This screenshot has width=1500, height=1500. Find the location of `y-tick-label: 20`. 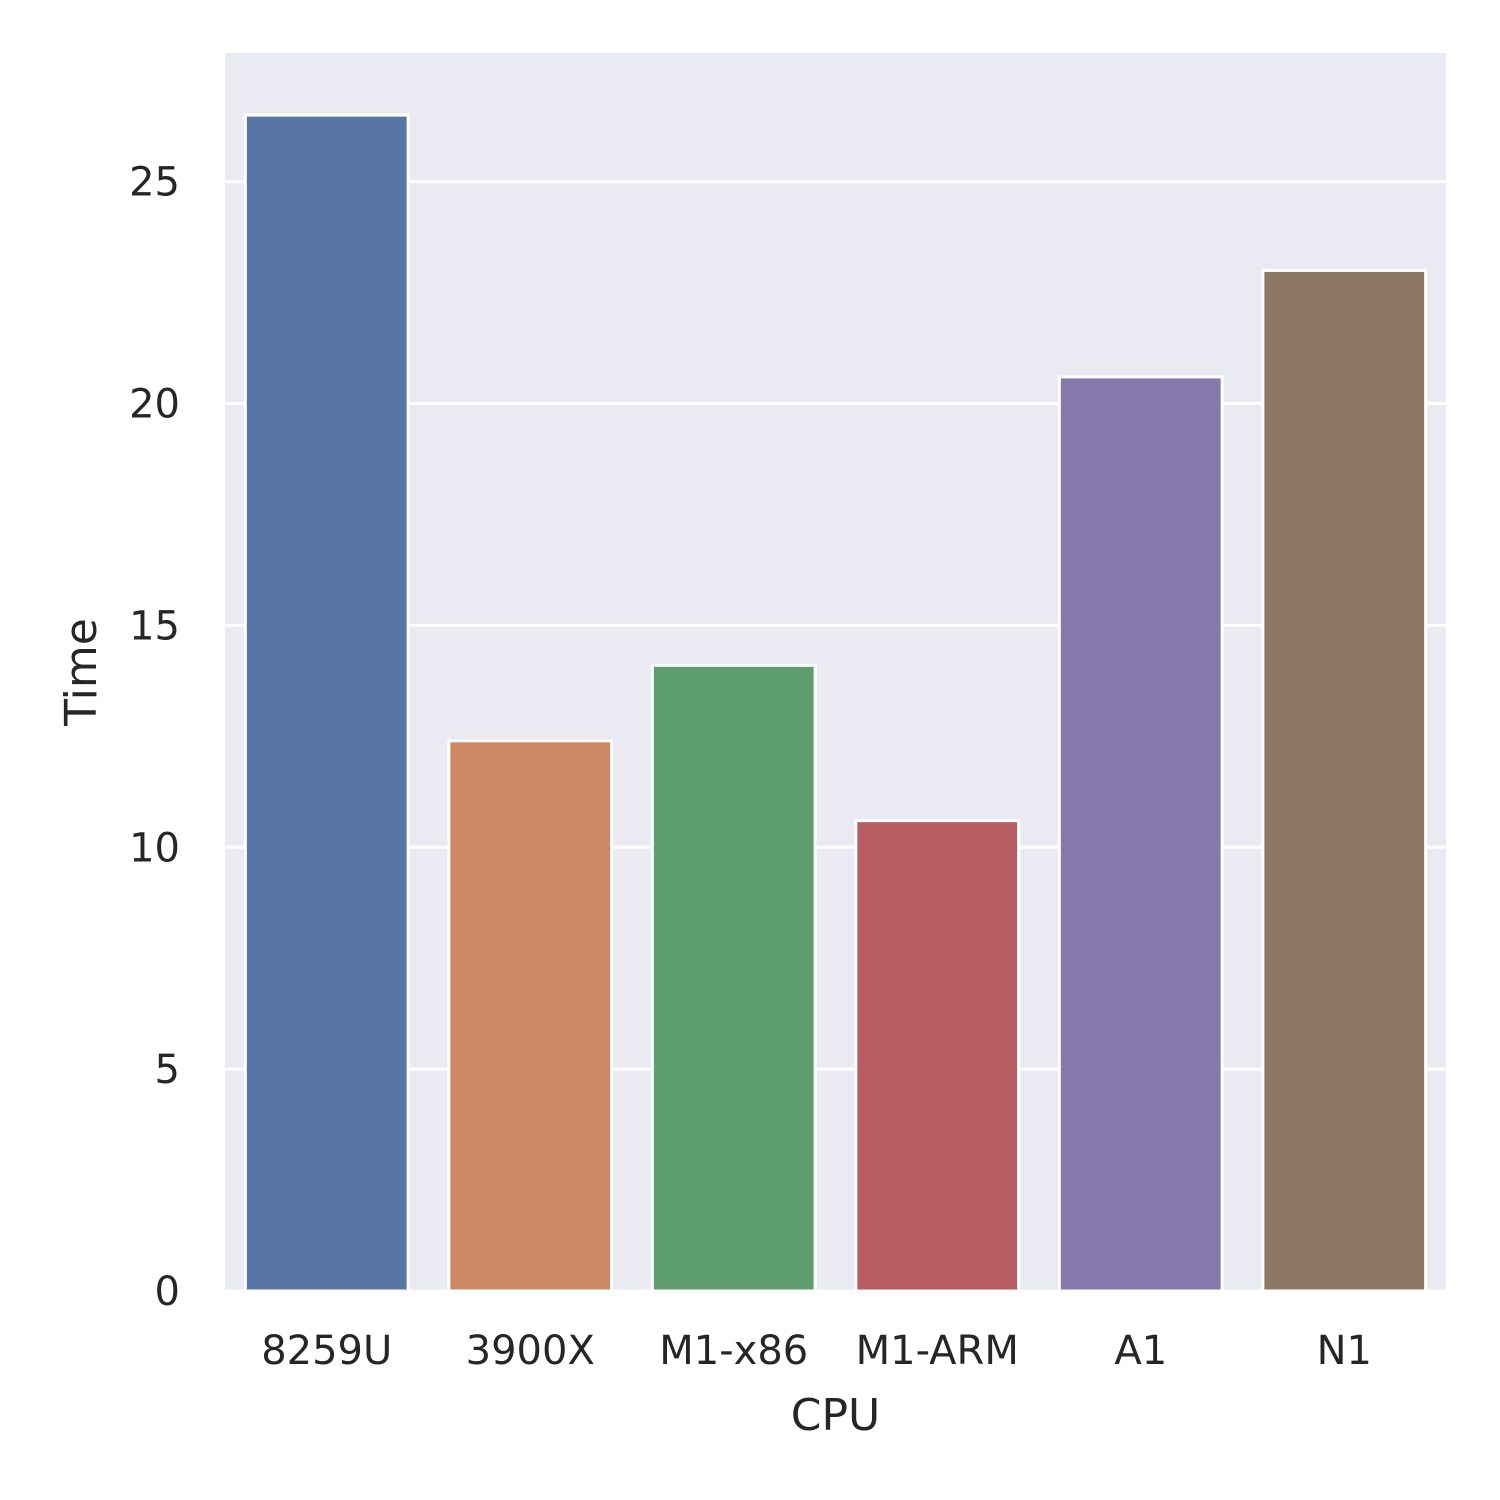

y-tick-label: 20 is located at coordinates (154, 405).